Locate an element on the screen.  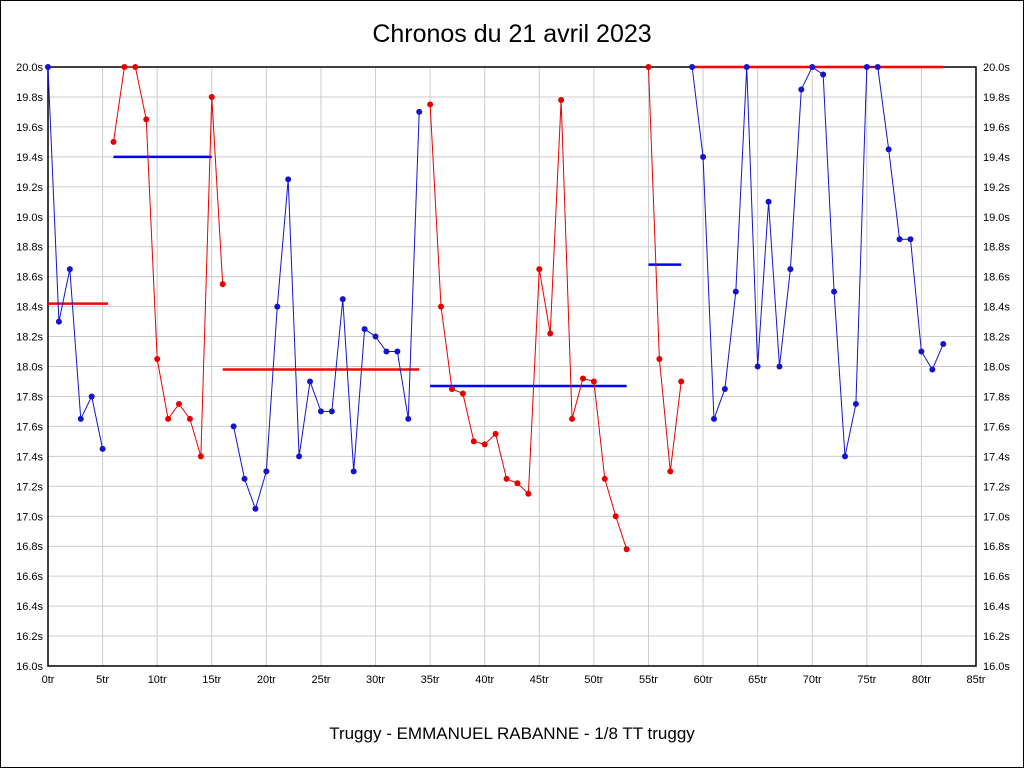
y-tick-label-right: 20.0s is located at coordinates (996, 68).